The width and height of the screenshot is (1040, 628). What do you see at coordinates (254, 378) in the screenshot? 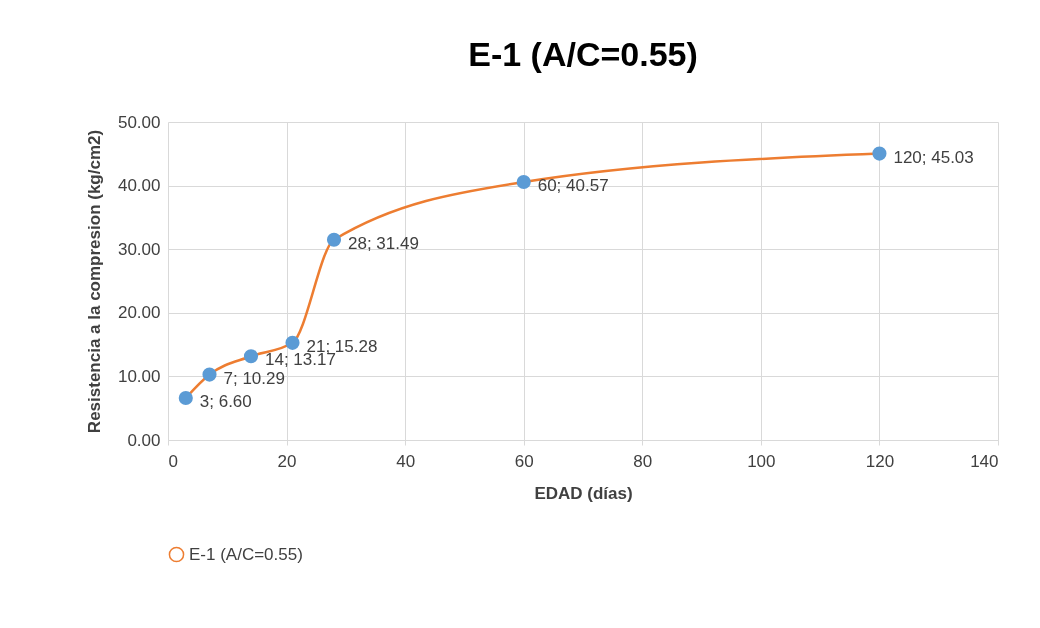
I see `data-label: 7; 10.29` at bounding box center [254, 378].